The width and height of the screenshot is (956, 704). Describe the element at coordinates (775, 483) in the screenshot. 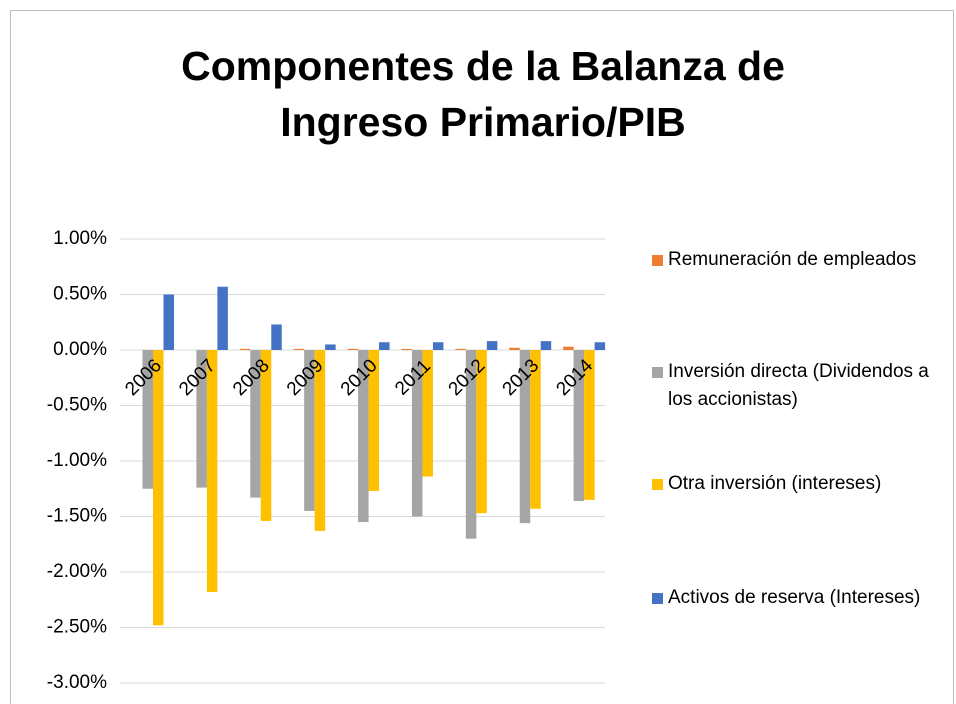

I see `legend-label: Otra inversión (intereses)` at that location.